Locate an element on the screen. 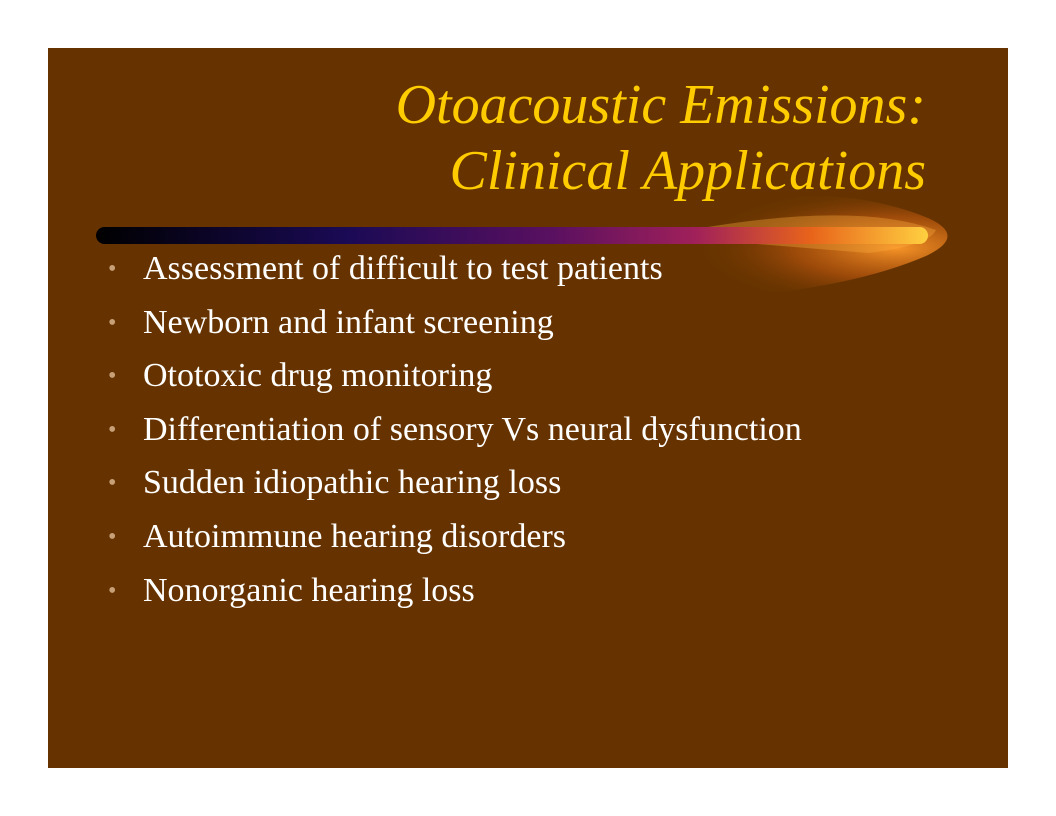 The width and height of the screenshot is (1056, 816). bullet-text: Ototoxic drug monitoring is located at coordinates (318, 376).